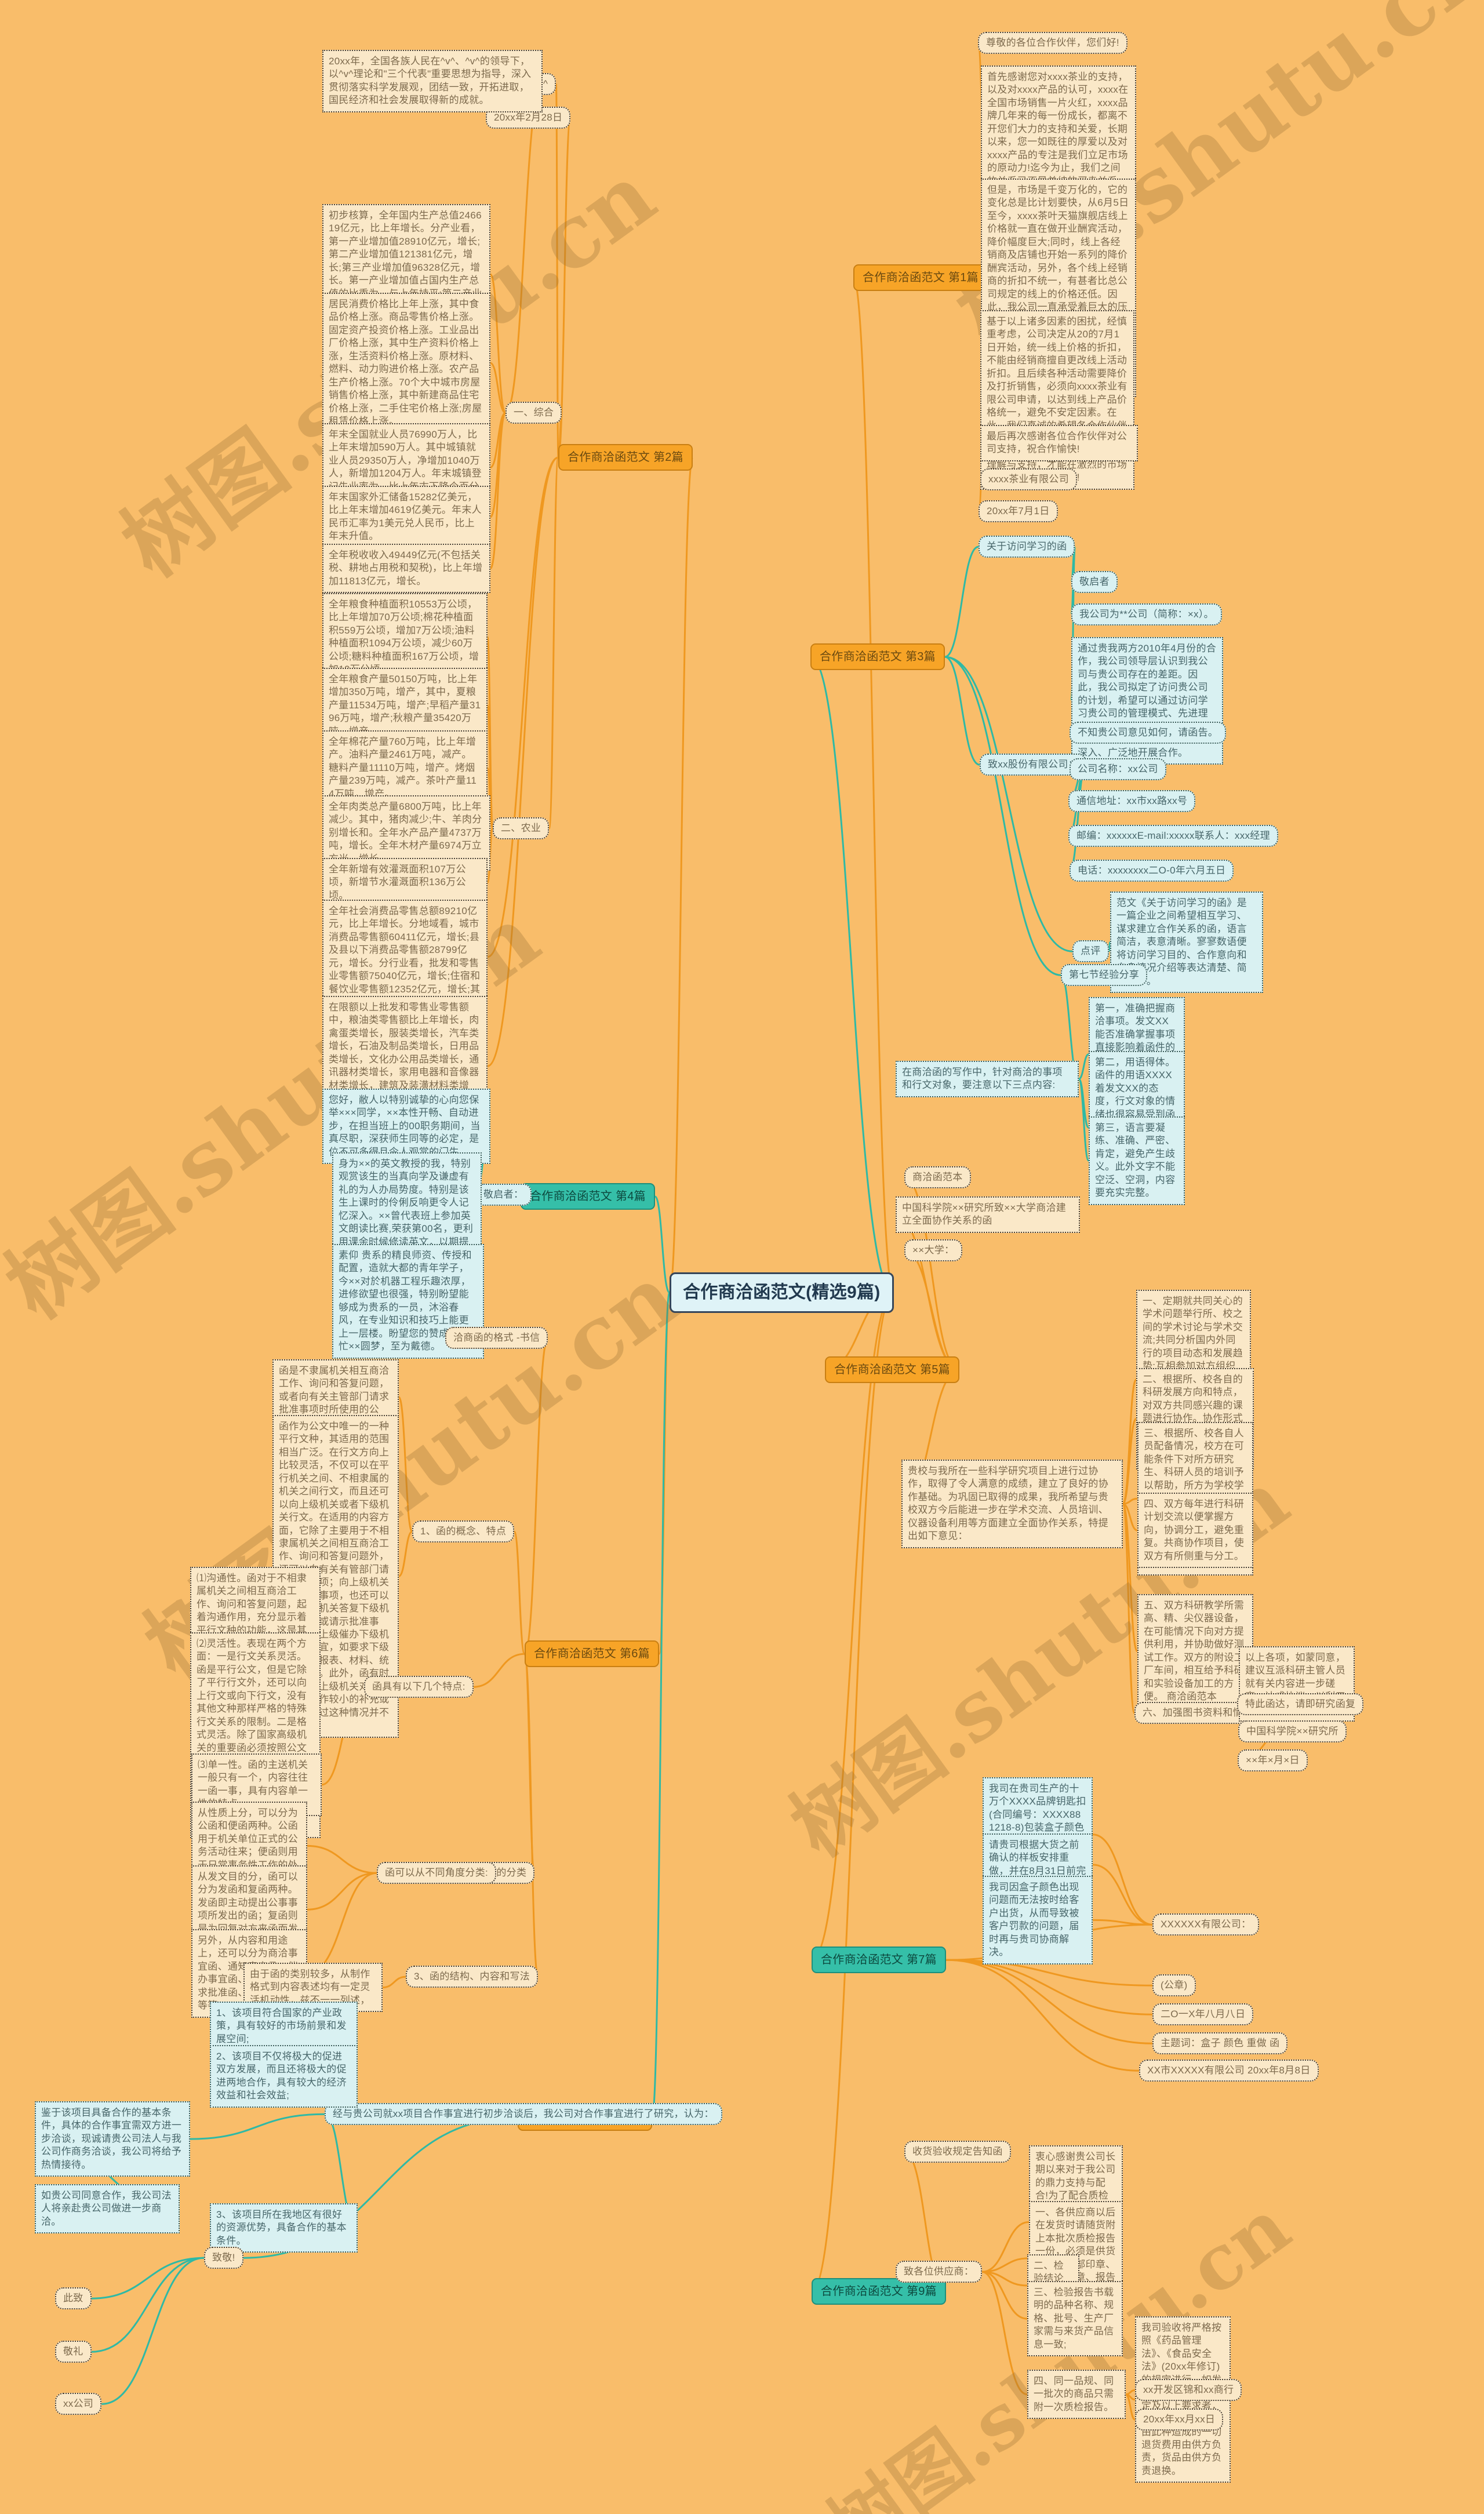 The width and height of the screenshot is (1484, 2514). Describe the element at coordinates (224, 2258) in the screenshot. I see `p8-salute: 致敬!` at that location.